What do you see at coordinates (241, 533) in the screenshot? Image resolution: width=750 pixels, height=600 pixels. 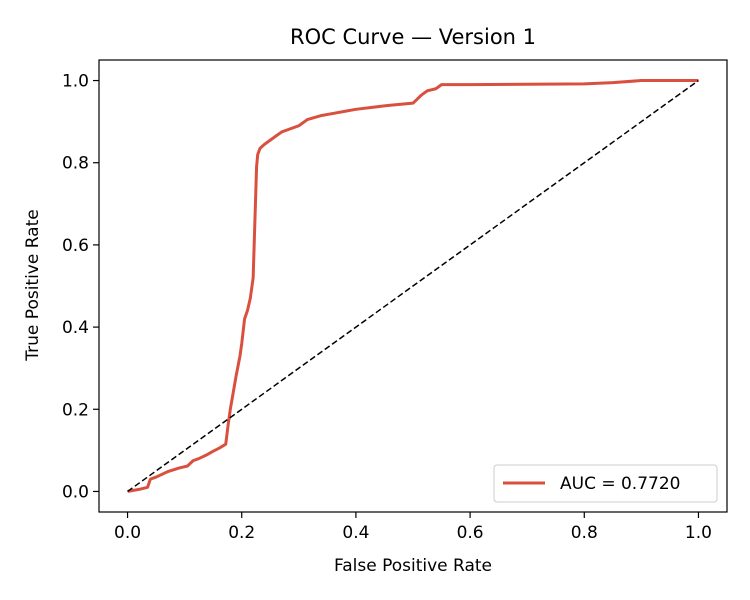 I see `x-tick-label: 0.2` at bounding box center [241, 533].